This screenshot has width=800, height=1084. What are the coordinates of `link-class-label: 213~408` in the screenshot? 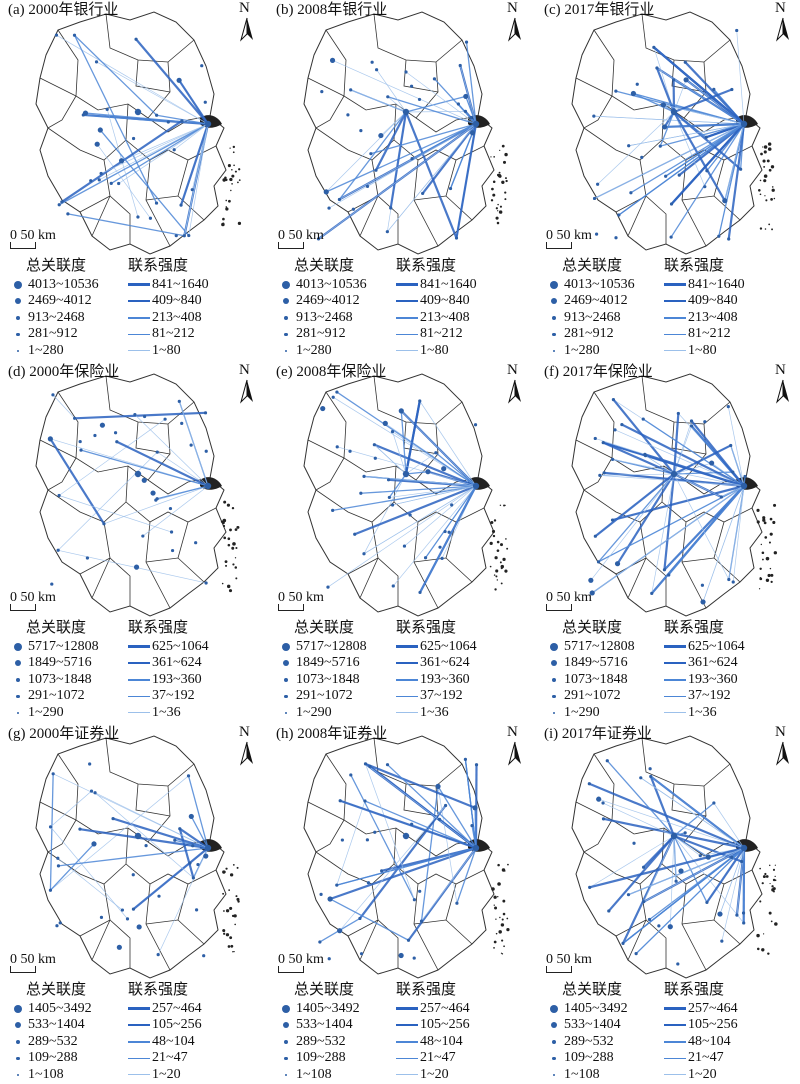 It's located at (177, 317).